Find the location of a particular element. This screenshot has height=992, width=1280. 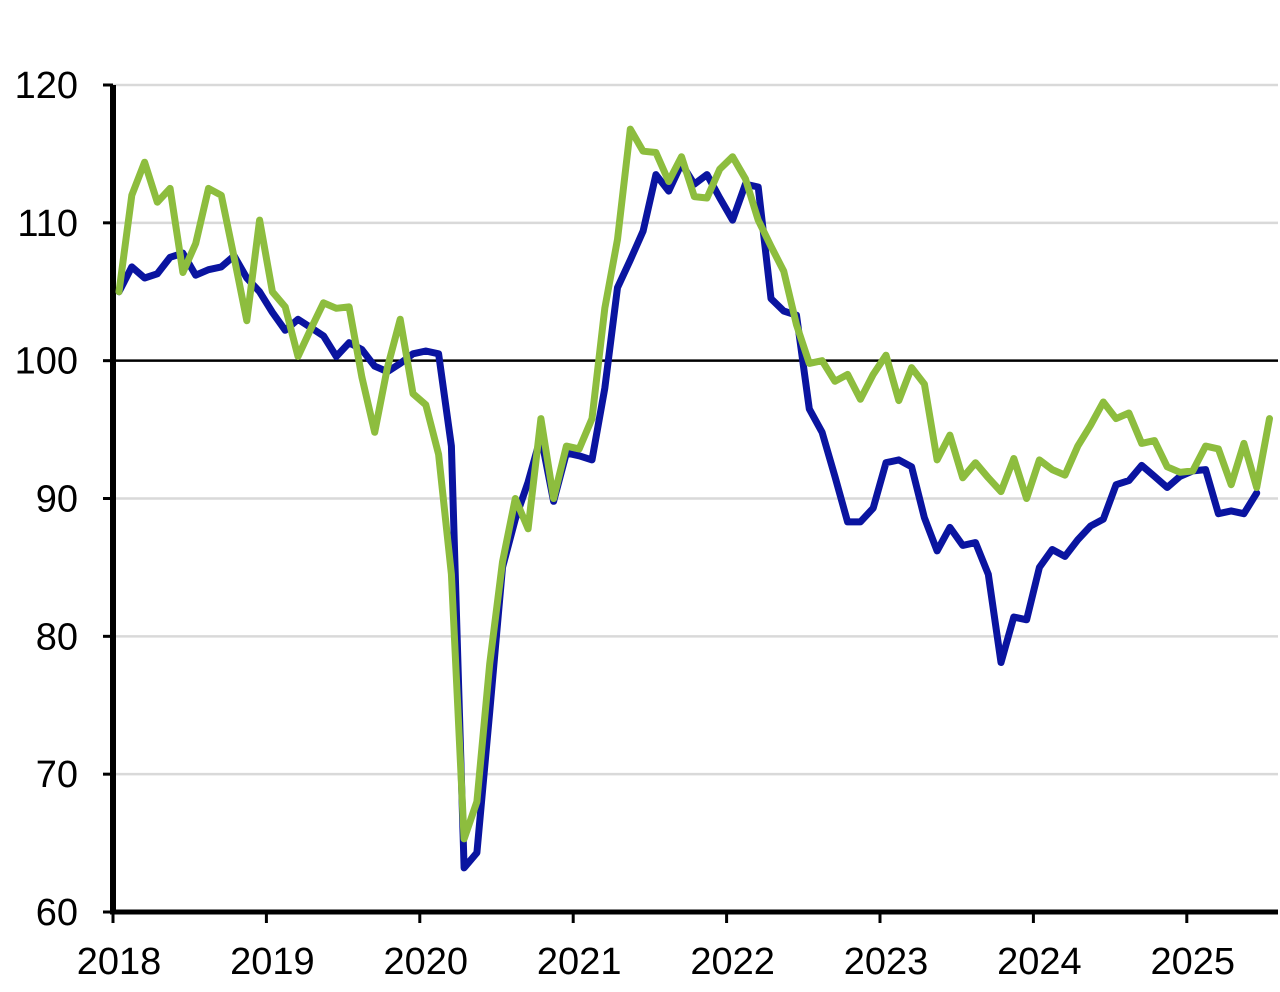

x-tick-label: 2024 is located at coordinates (1039, 962).